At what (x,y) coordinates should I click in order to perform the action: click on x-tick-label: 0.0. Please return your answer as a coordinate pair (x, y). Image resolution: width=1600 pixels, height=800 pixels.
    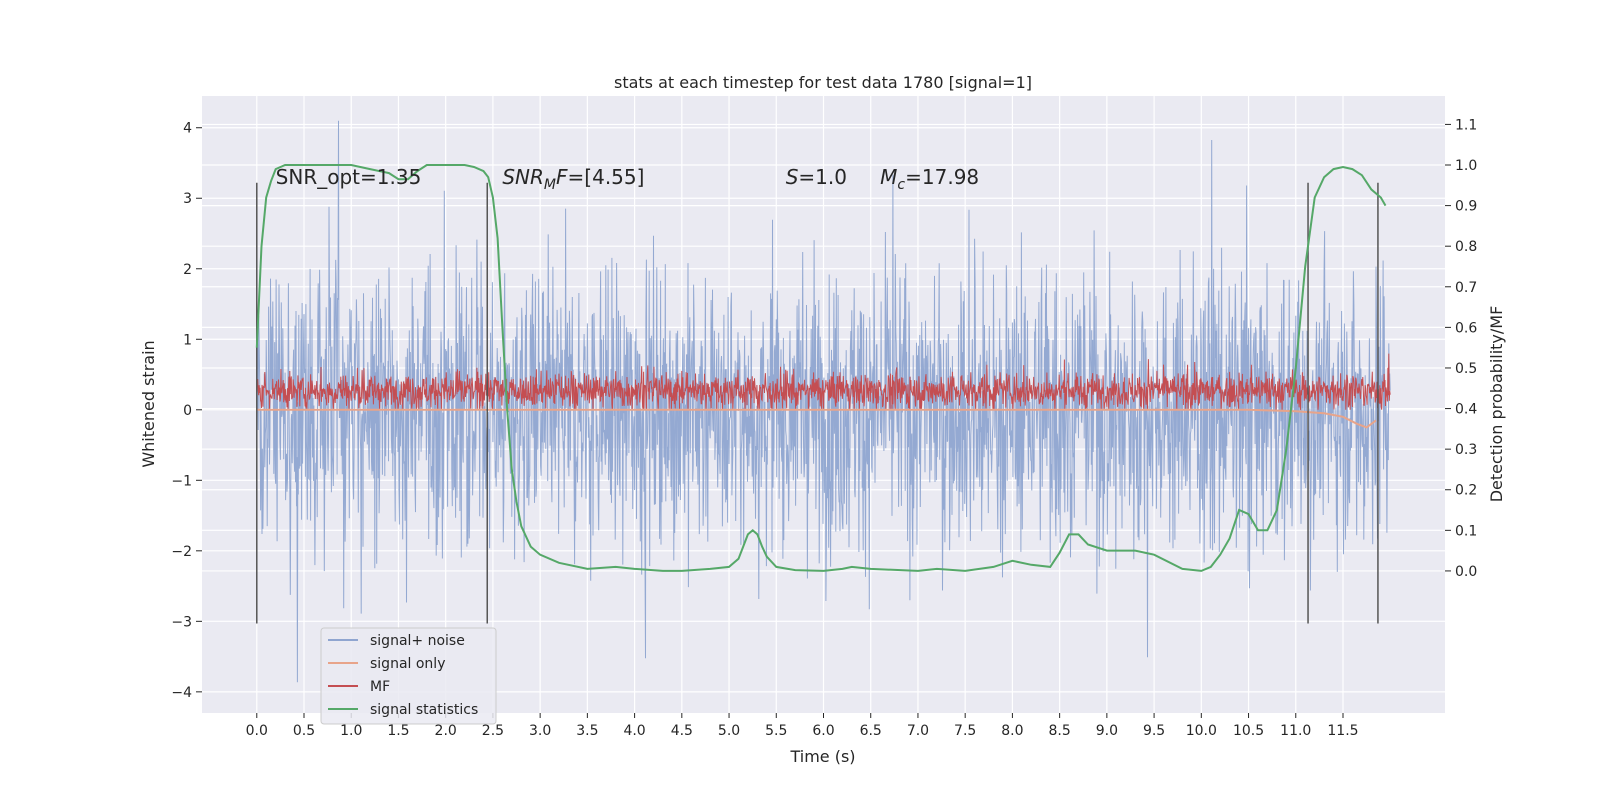
    Looking at the image, I should click on (257, 731).